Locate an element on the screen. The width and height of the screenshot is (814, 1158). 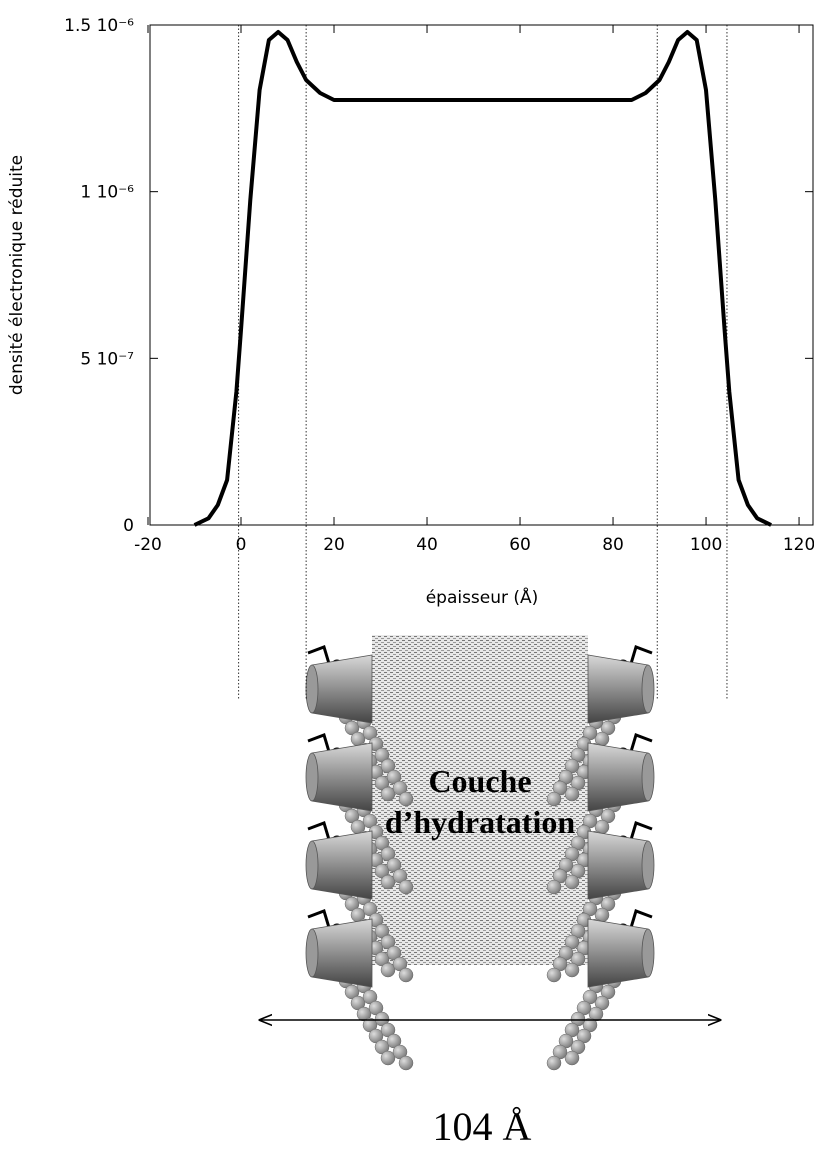
y-axis-label: densité électronique réduite is located at coordinates (17, 275).